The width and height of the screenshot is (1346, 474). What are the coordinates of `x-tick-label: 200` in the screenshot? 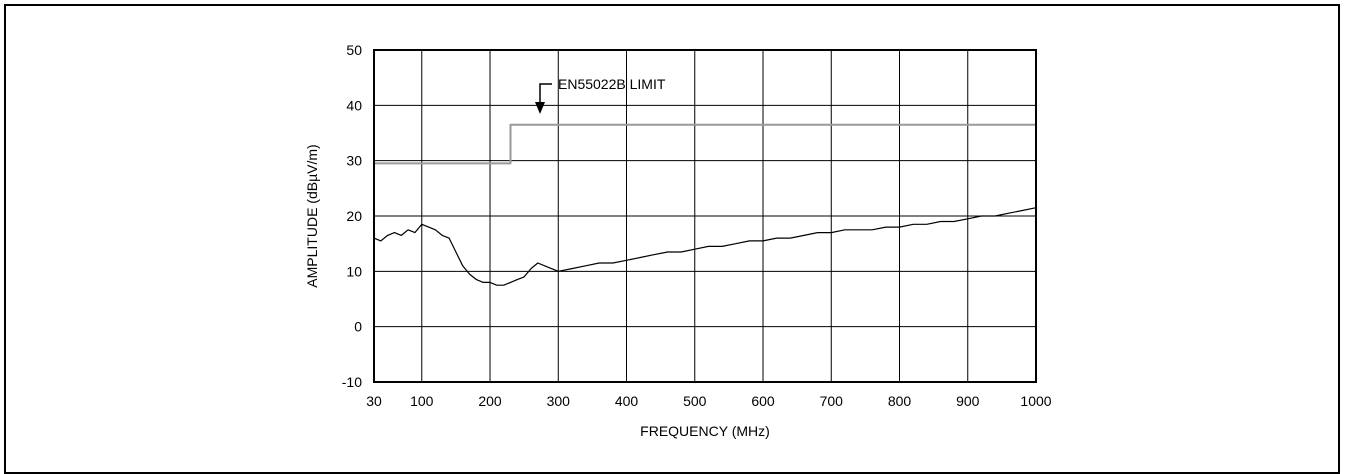 It's located at (490, 401).